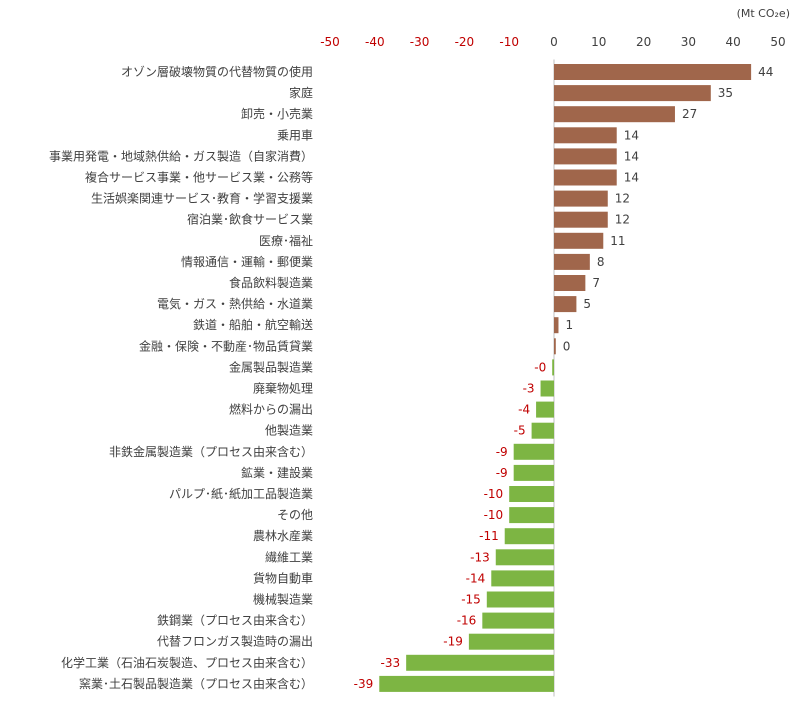 This screenshot has height=701, width=801. What do you see at coordinates (289, 557) in the screenshot?
I see `category-label: 繊維工業` at bounding box center [289, 557].